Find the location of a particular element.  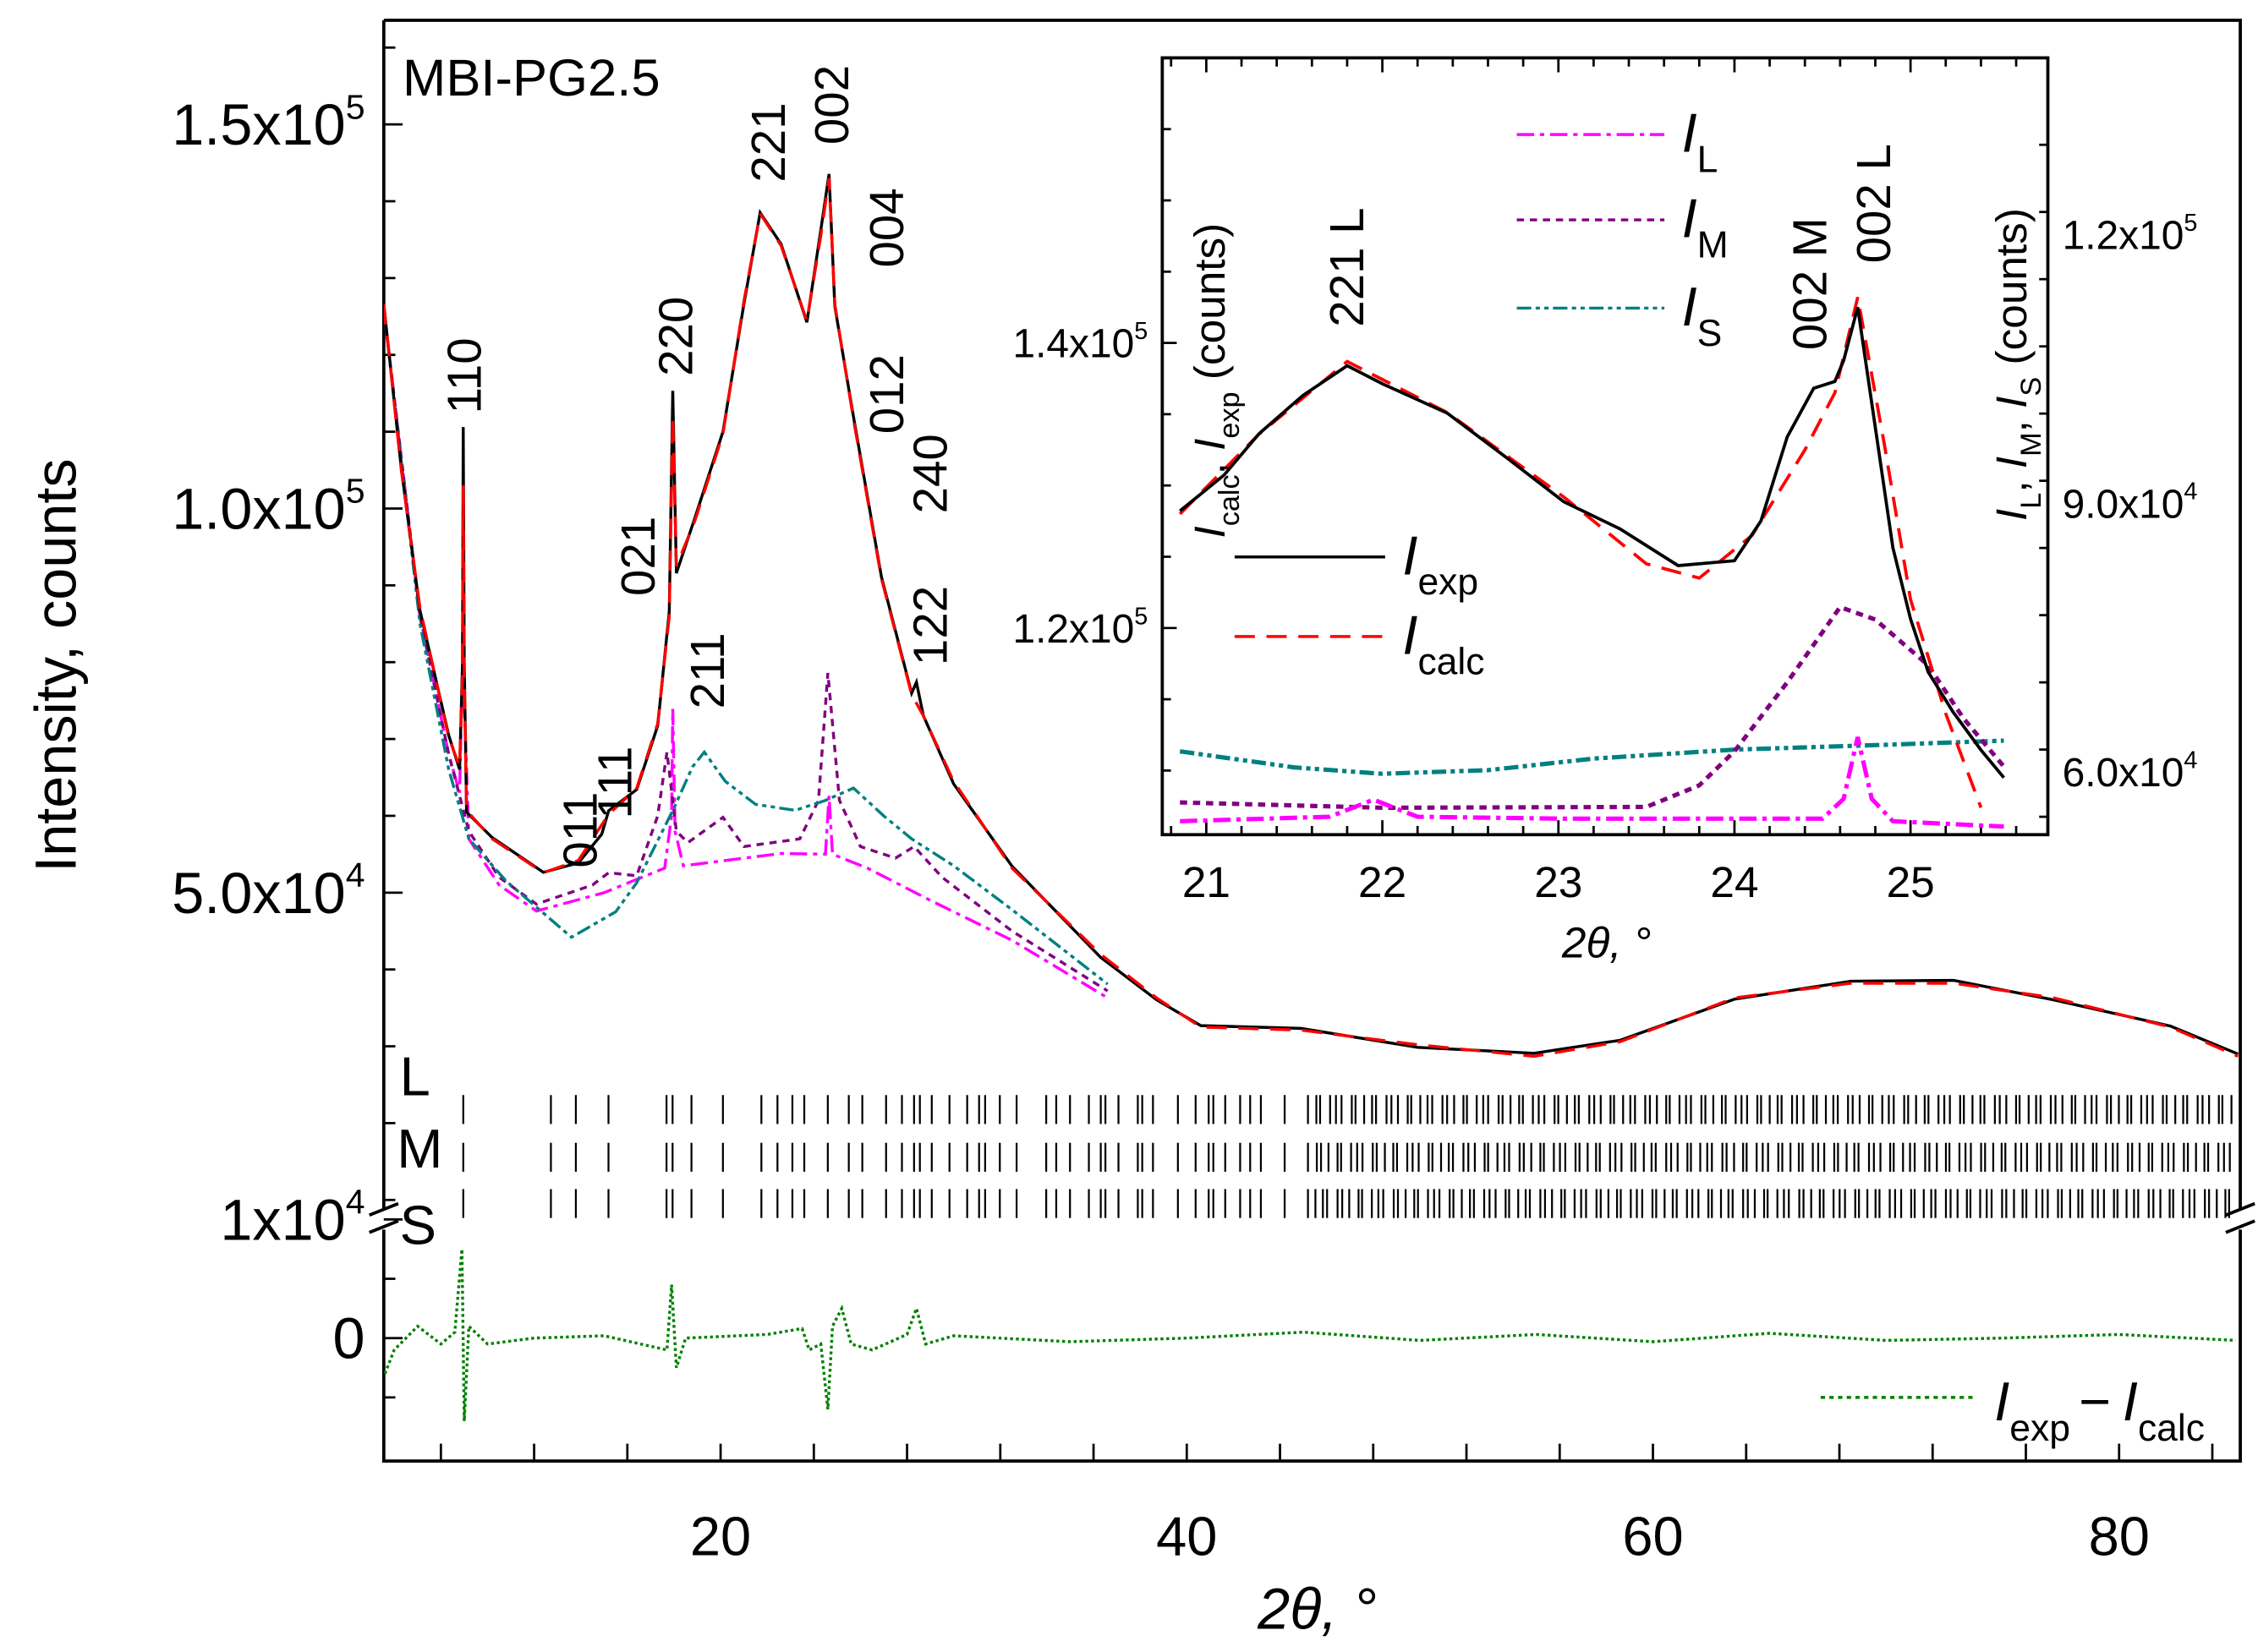

inset-series-i-calc is located at coordinates (1580, 552).